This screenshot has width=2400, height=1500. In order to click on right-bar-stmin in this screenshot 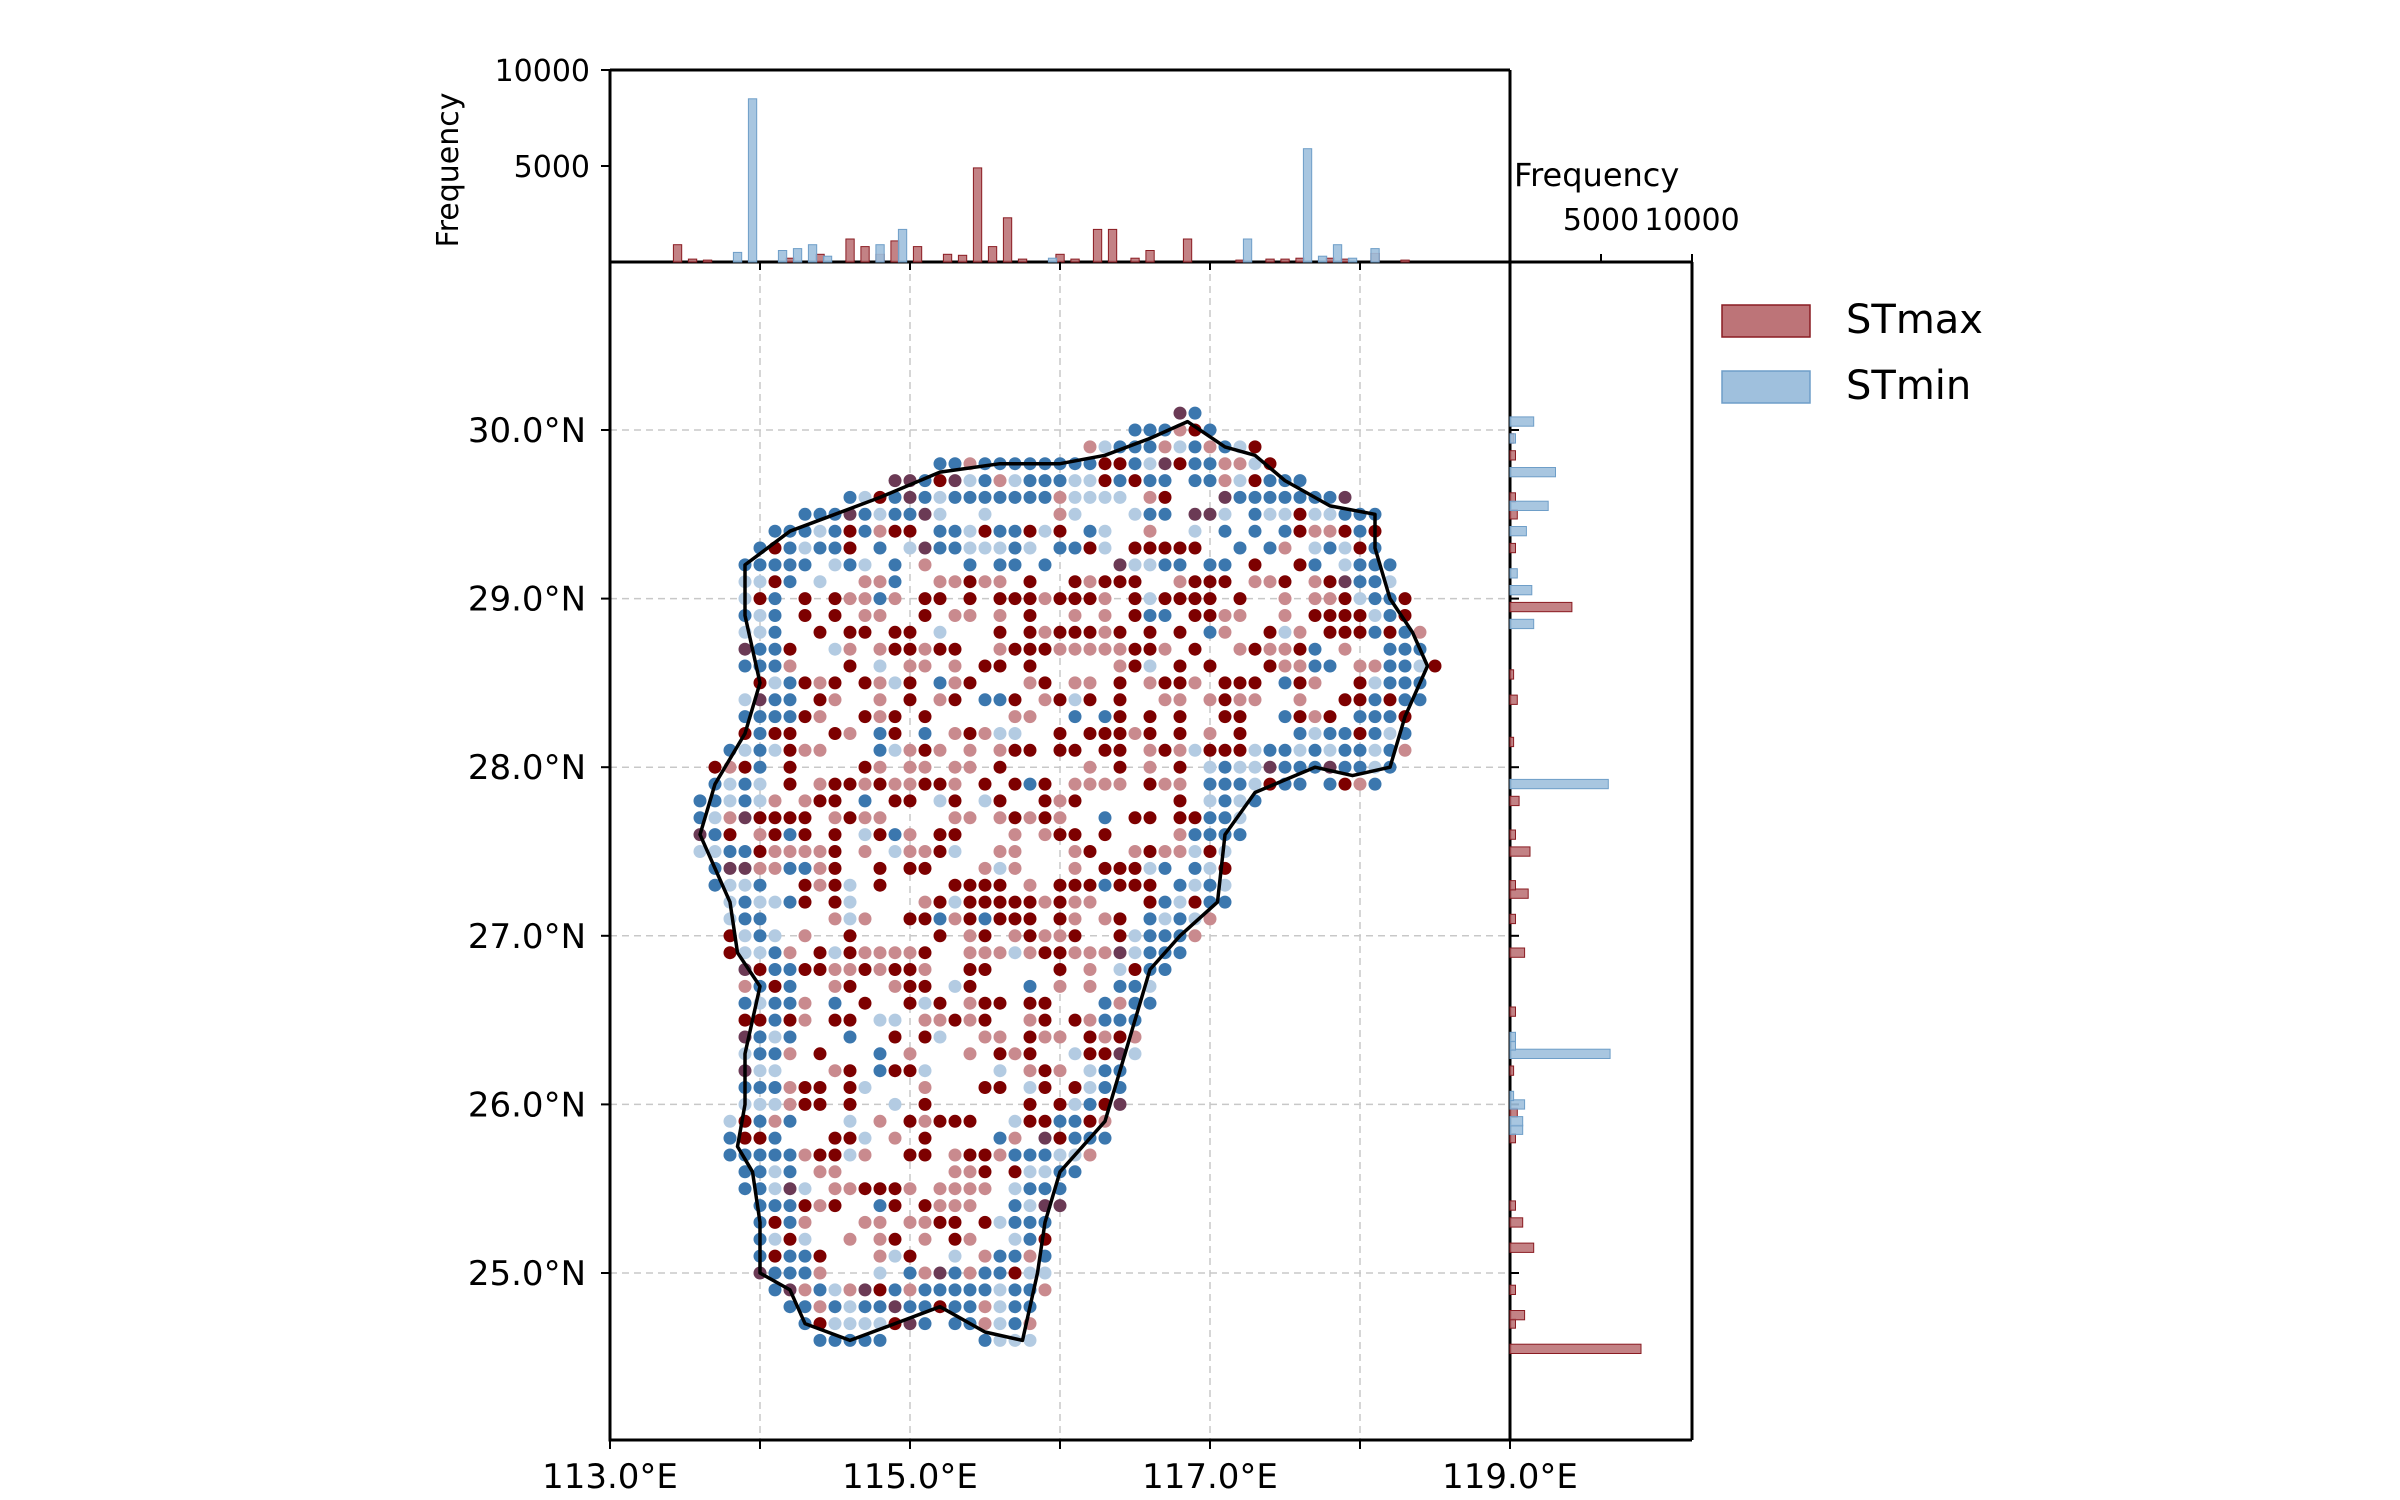, I will do `click(1532, 472)`.